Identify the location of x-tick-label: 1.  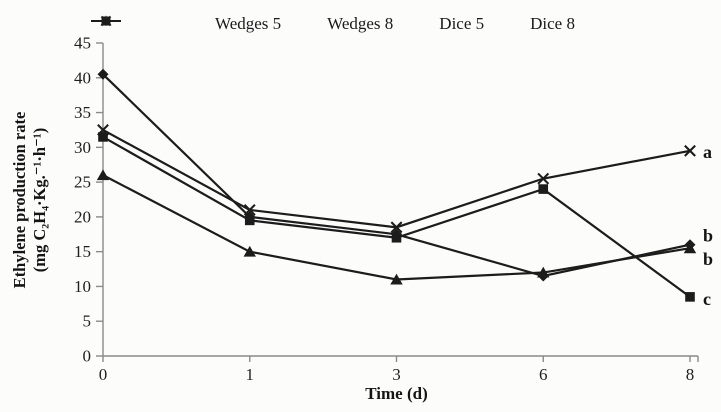
(250, 374).